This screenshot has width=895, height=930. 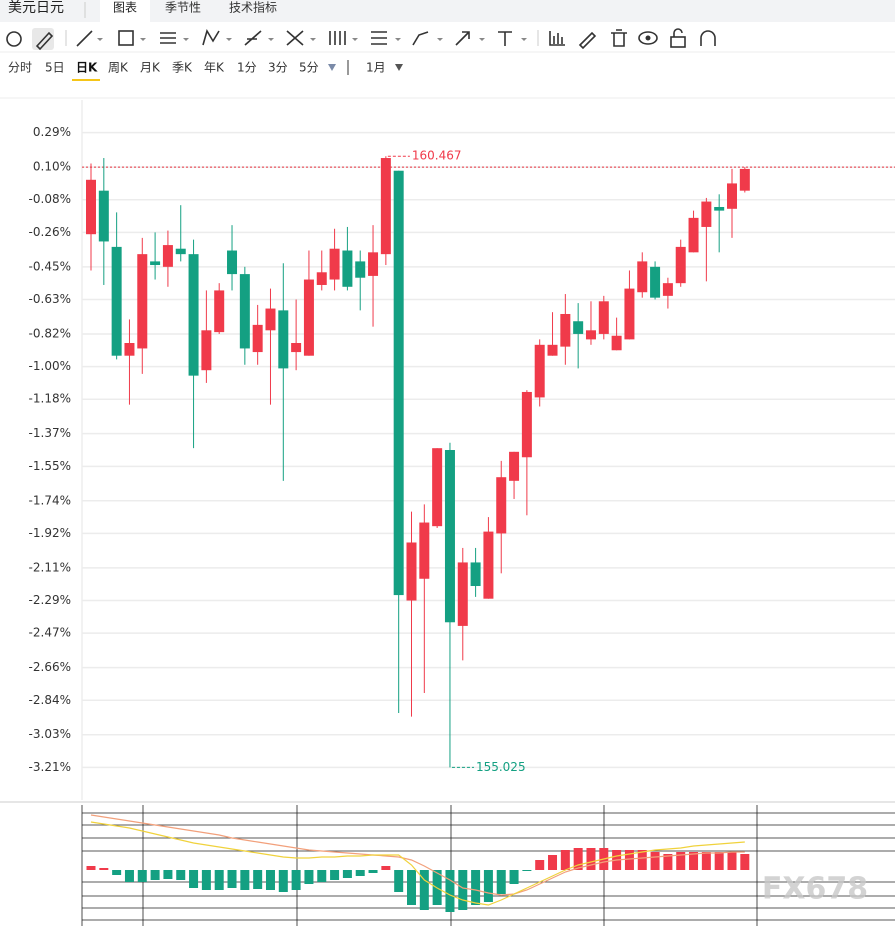 What do you see at coordinates (87, 68) in the screenshot?
I see `timeframe: 日K` at bounding box center [87, 68].